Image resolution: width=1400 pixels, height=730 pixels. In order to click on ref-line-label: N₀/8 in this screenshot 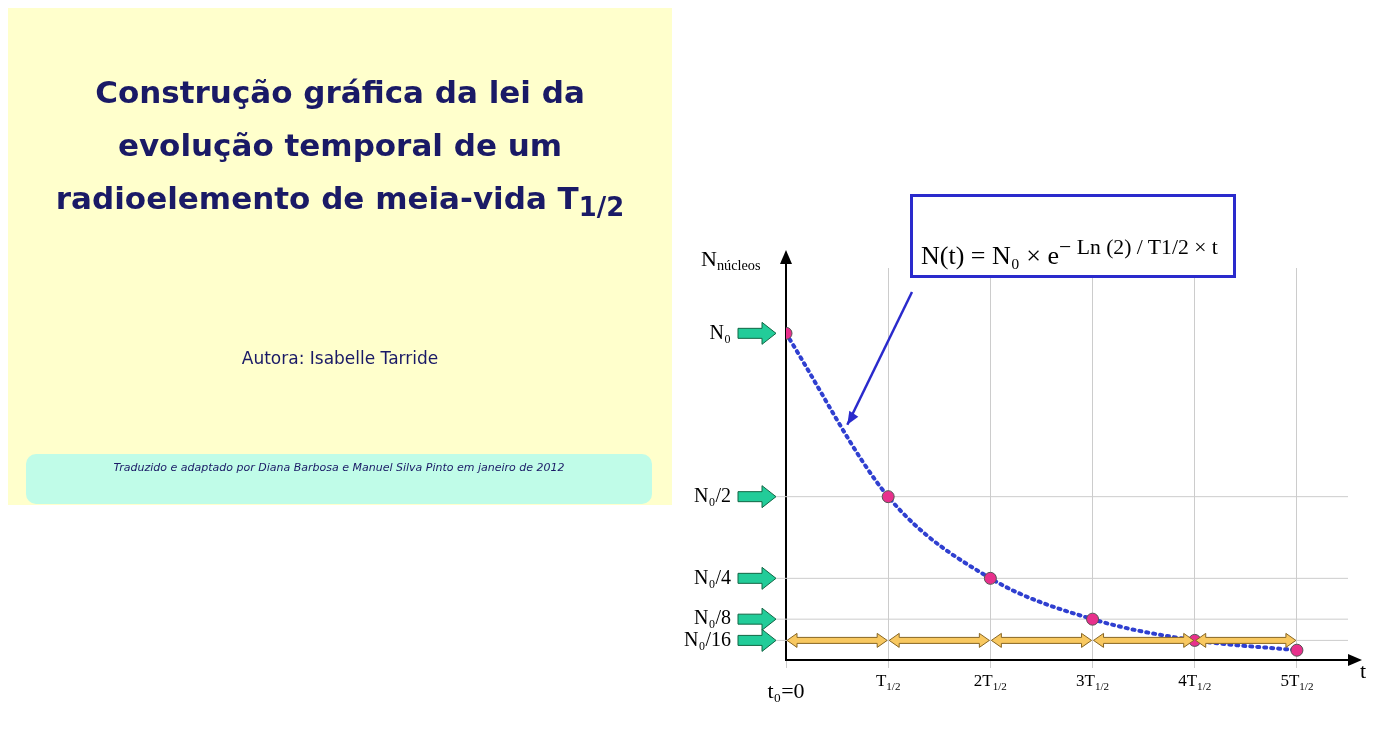, I will do `click(713, 617)`.